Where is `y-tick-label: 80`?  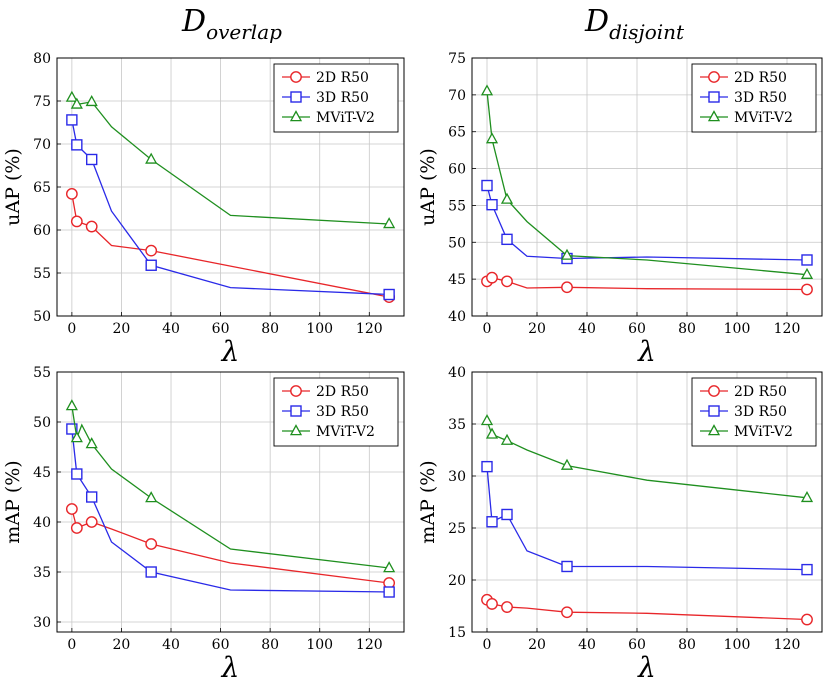
y-tick-label: 80 is located at coordinates (42, 59).